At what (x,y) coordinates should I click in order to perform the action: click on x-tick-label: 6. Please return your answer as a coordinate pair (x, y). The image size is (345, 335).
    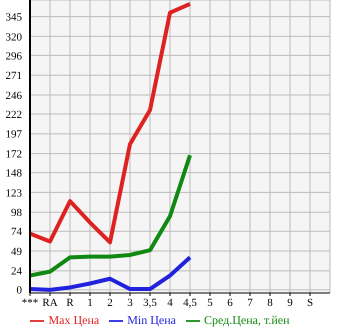
    Looking at the image, I should click on (230, 302).